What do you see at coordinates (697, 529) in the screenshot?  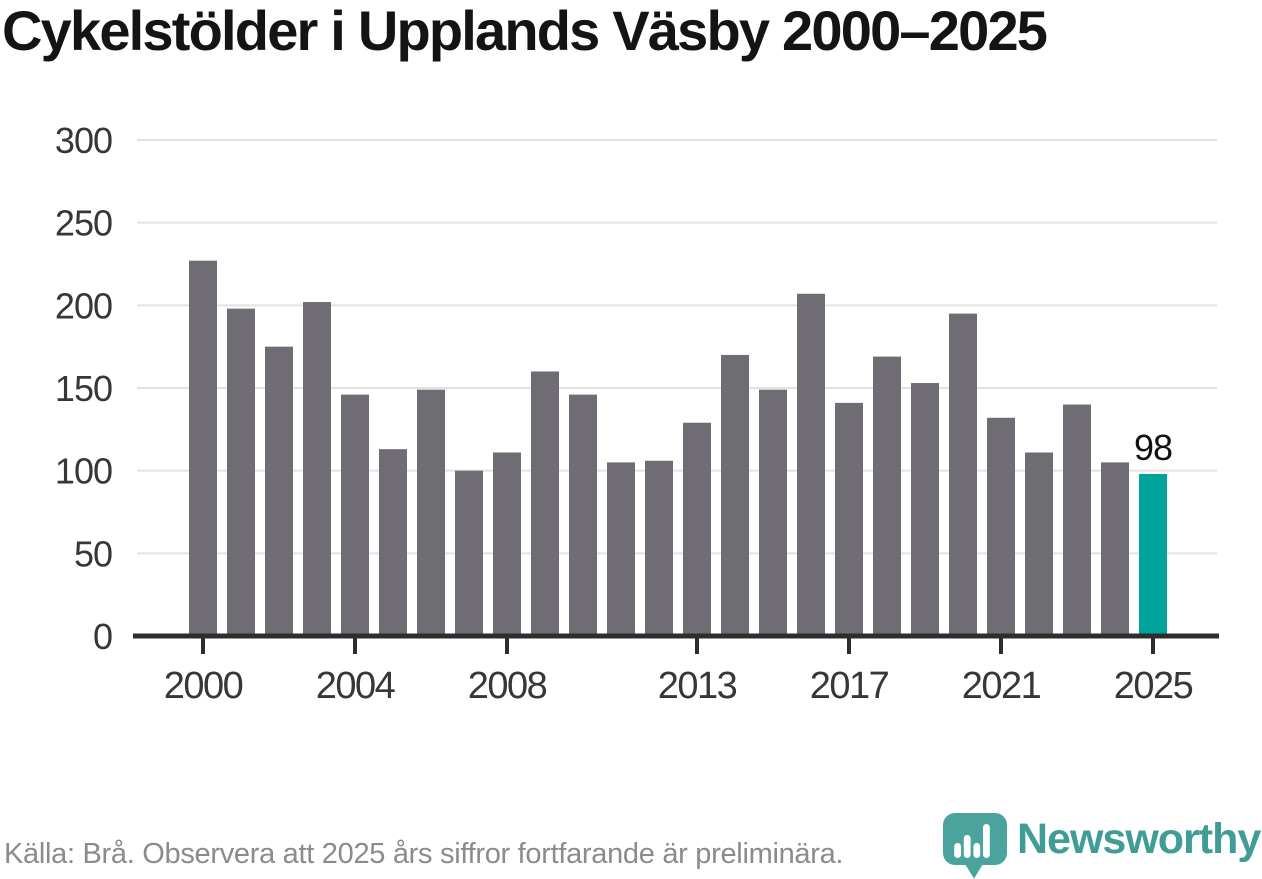 I see `bar-2013` at bounding box center [697, 529].